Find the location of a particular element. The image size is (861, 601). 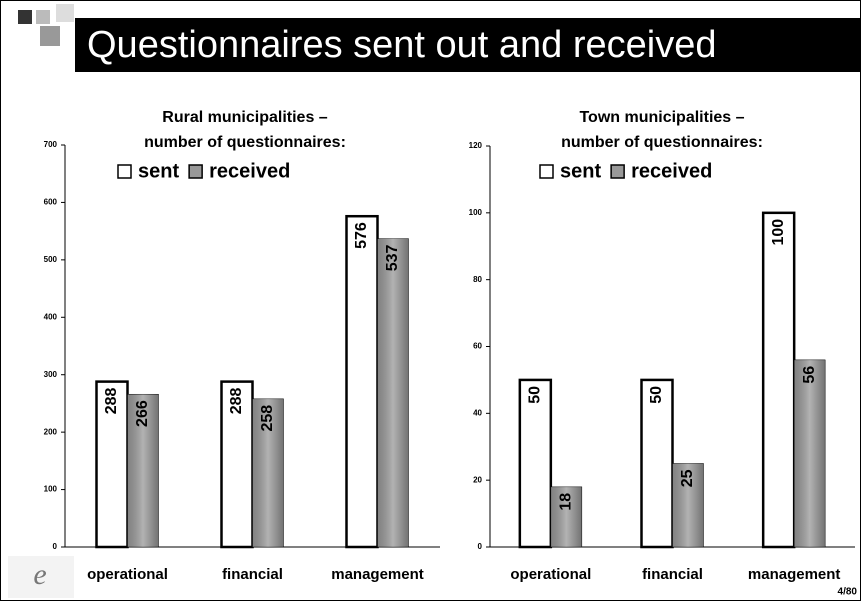

value-label: 25 is located at coordinates (687, 478).